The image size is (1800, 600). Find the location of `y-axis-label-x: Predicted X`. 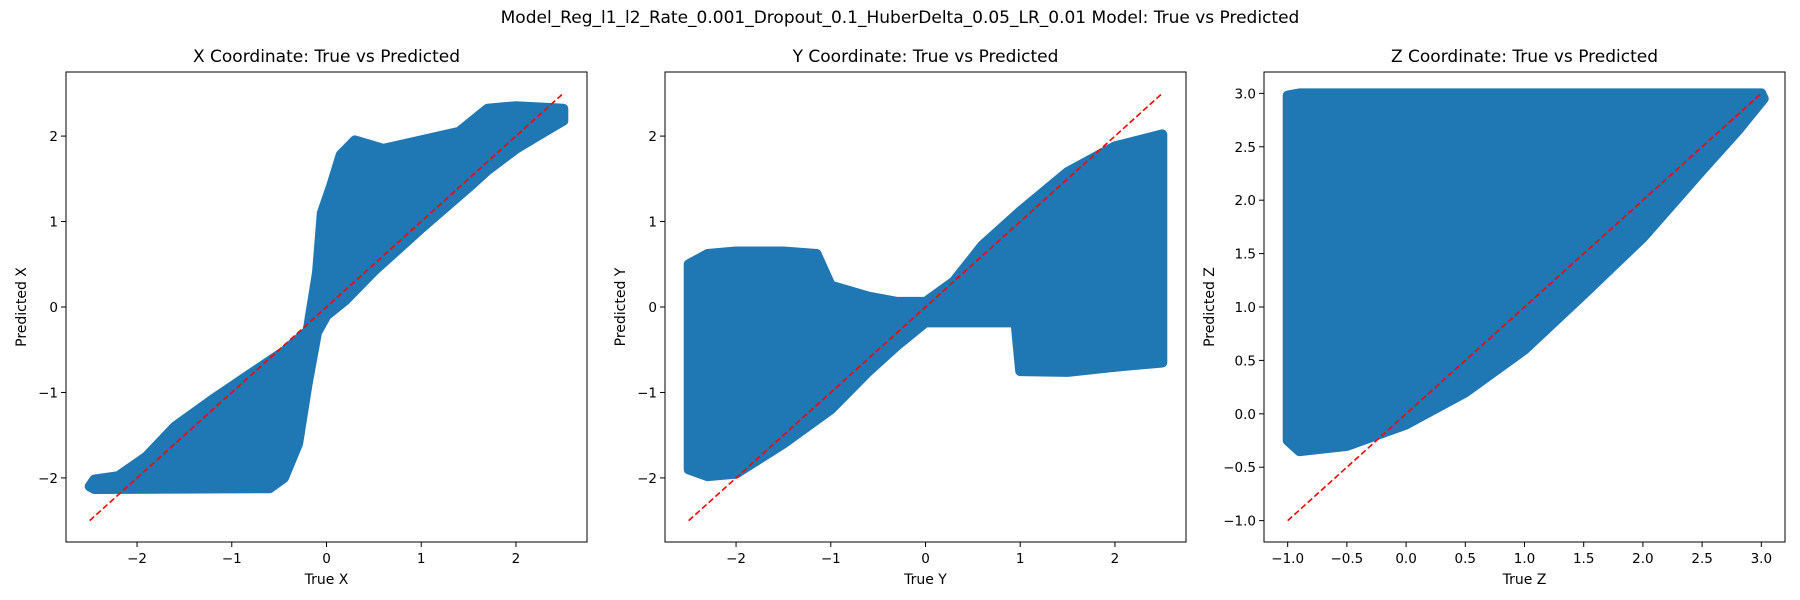

y-axis-label-x: Predicted X is located at coordinates (22, 307).